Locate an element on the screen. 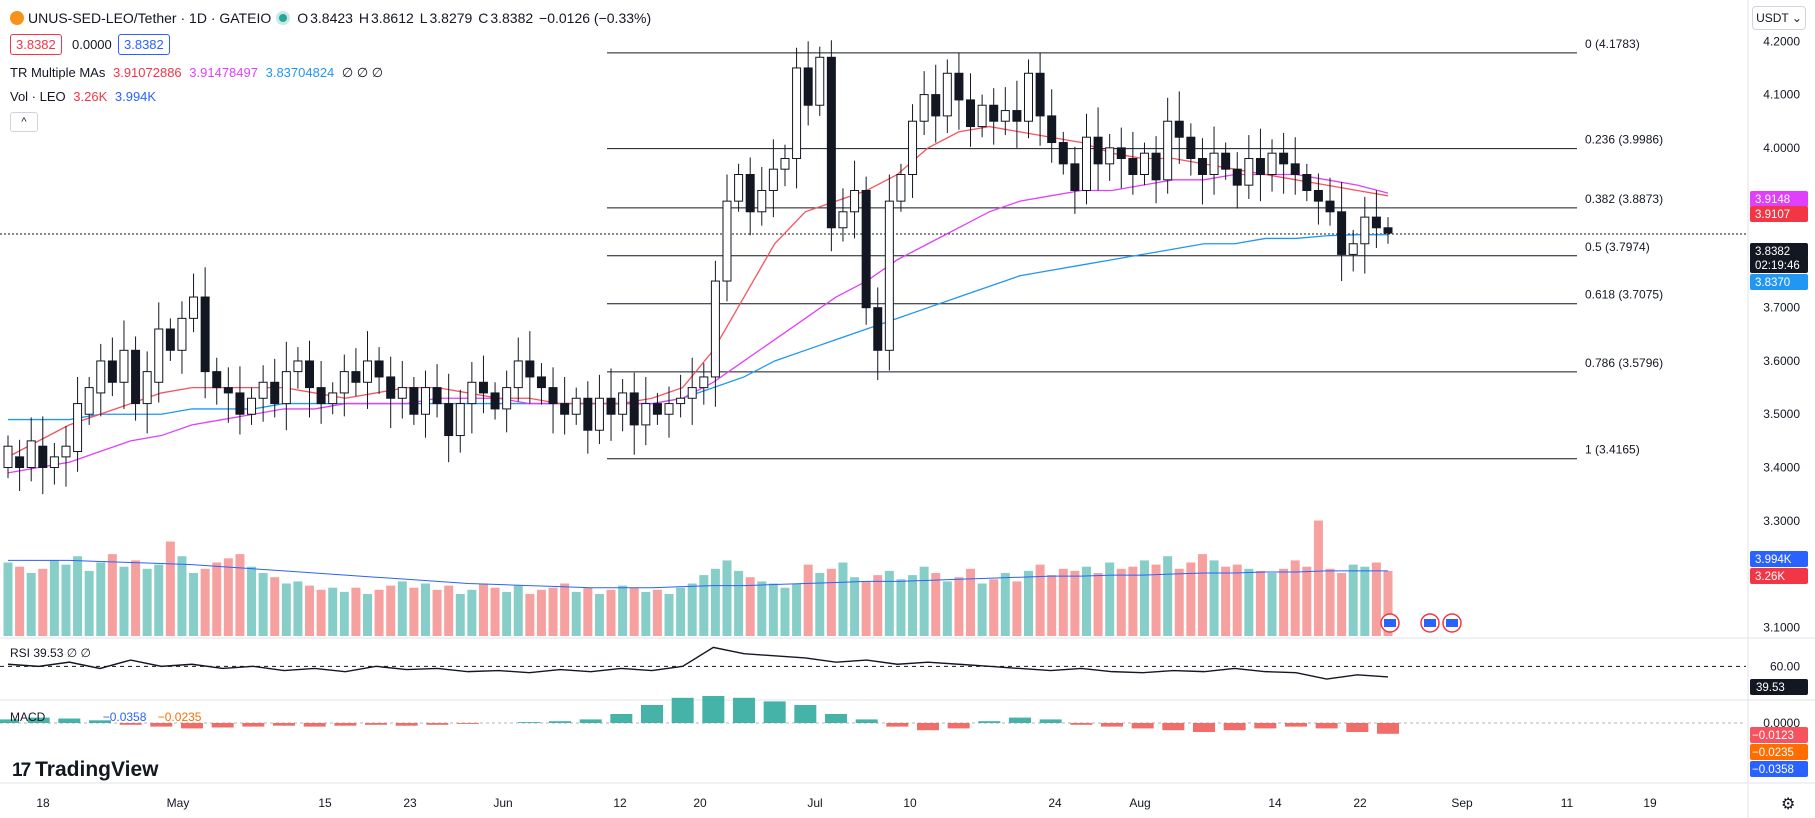 The height and width of the screenshot is (818, 1815). rsi-legend: RSI 39.53 ∅ ∅ is located at coordinates (50, 653).